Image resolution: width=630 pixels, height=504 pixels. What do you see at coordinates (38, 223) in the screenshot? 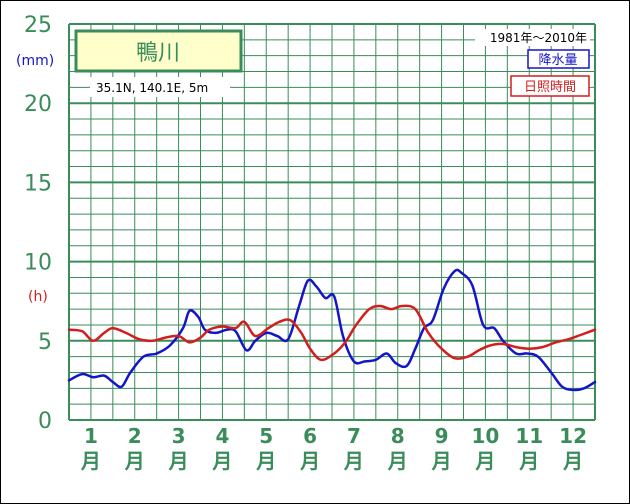
I see `y-axis-ticks: 0 5 10 15 20 25` at bounding box center [38, 223].